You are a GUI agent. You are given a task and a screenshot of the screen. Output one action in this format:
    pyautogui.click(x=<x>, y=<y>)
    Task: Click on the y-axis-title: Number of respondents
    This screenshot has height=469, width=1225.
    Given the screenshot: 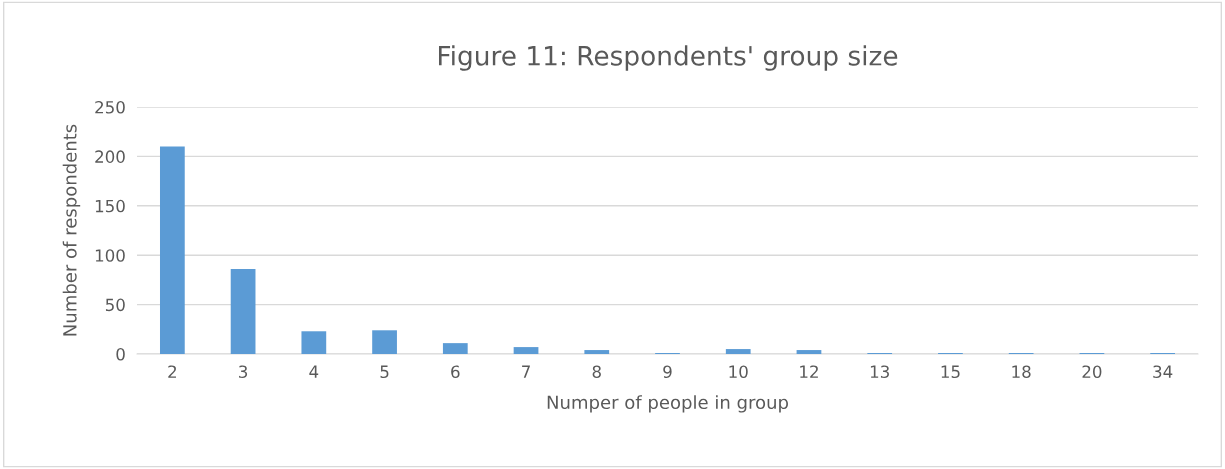 What is the action you would take?
    pyautogui.click(x=71, y=230)
    